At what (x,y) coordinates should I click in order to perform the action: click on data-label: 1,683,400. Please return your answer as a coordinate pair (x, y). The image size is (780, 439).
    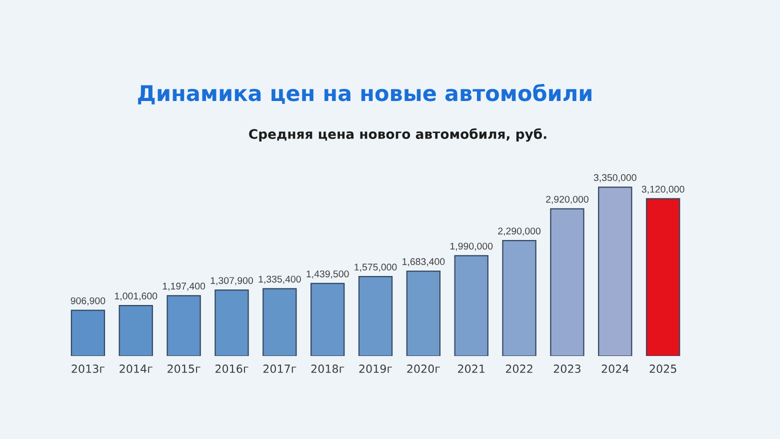
    Looking at the image, I should click on (423, 262).